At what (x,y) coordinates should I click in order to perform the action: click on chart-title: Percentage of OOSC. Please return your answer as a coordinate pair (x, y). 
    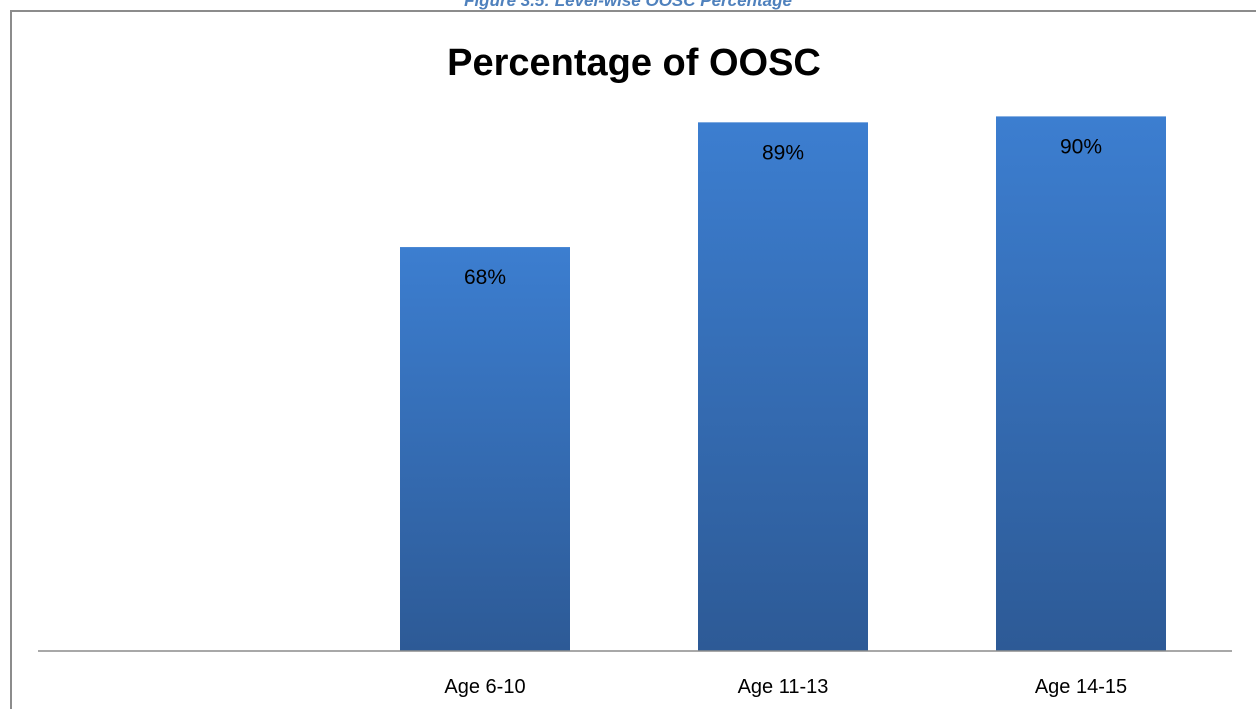
    Looking at the image, I should click on (634, 63).